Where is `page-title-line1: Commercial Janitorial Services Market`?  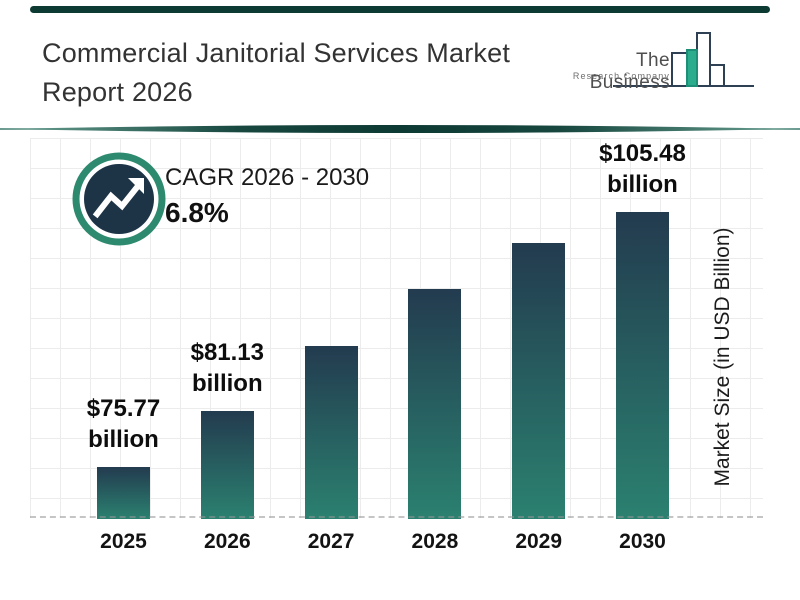 page-title-line1: Commercial Janitorial Services Market is located at coordinates (276, 53).